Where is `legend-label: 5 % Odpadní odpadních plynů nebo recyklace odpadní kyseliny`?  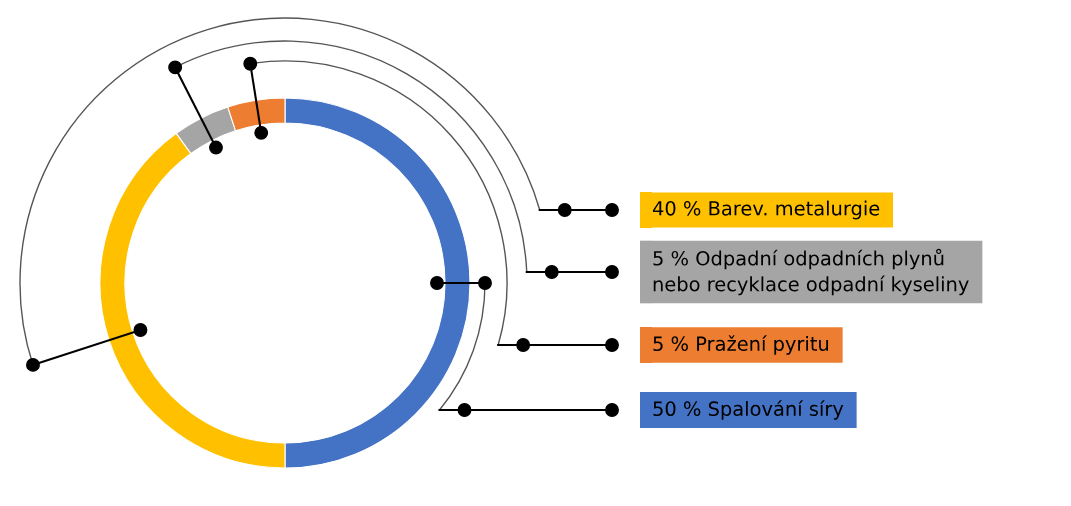
legend-label: 5 % Odpadní odpadních plynů nebo recyklace odpadní kyseliny is located at coordinates (811, 272).